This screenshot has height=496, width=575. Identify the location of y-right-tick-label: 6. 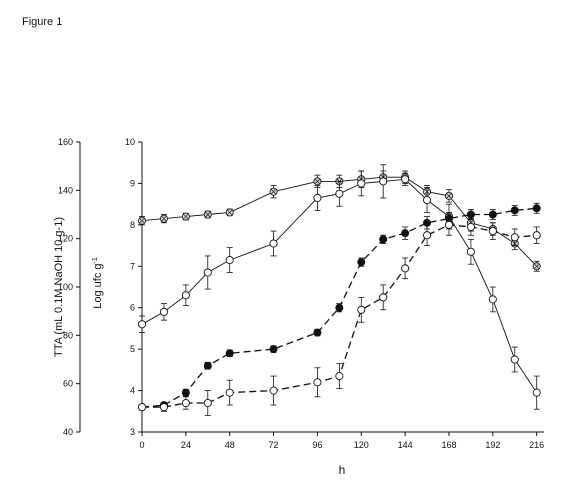
(132, 308).